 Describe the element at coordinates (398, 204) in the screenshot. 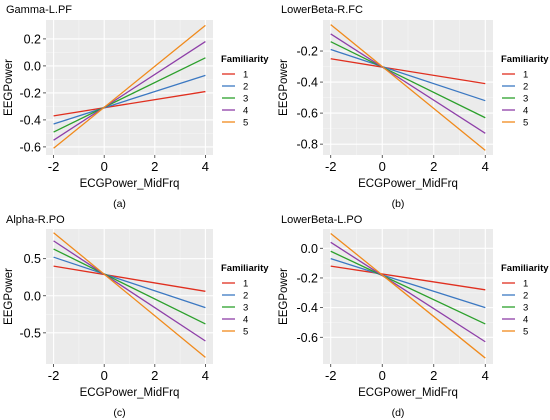

I see `panel-caption: (b)` at that location.